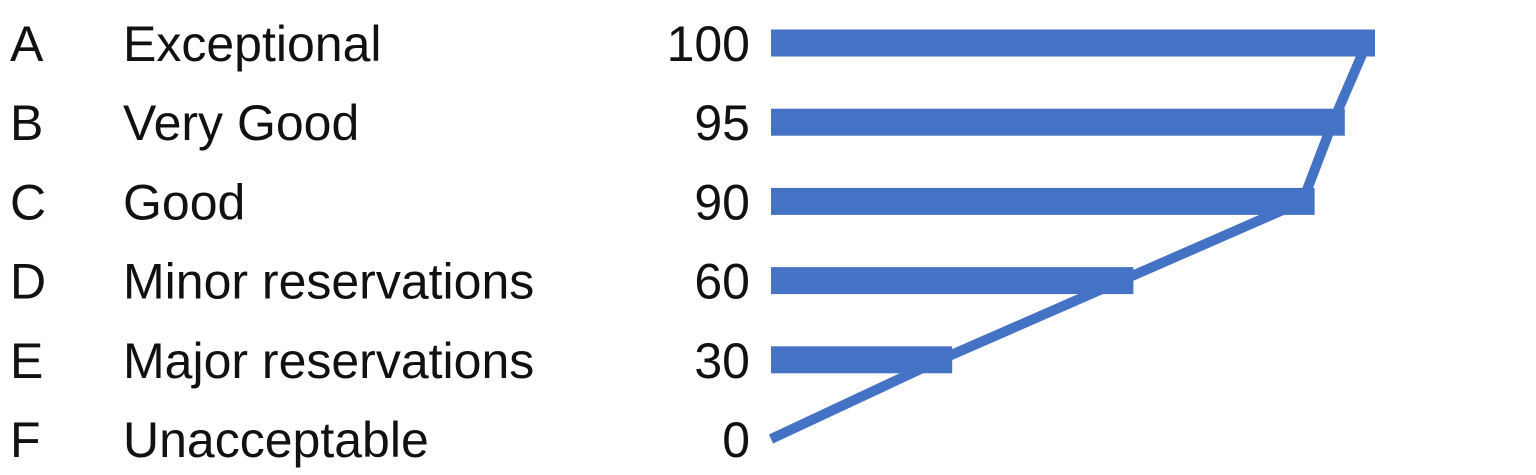 This screenshot has width=1536, height=475. I want to click on value-label: 90, so click(722, 202).